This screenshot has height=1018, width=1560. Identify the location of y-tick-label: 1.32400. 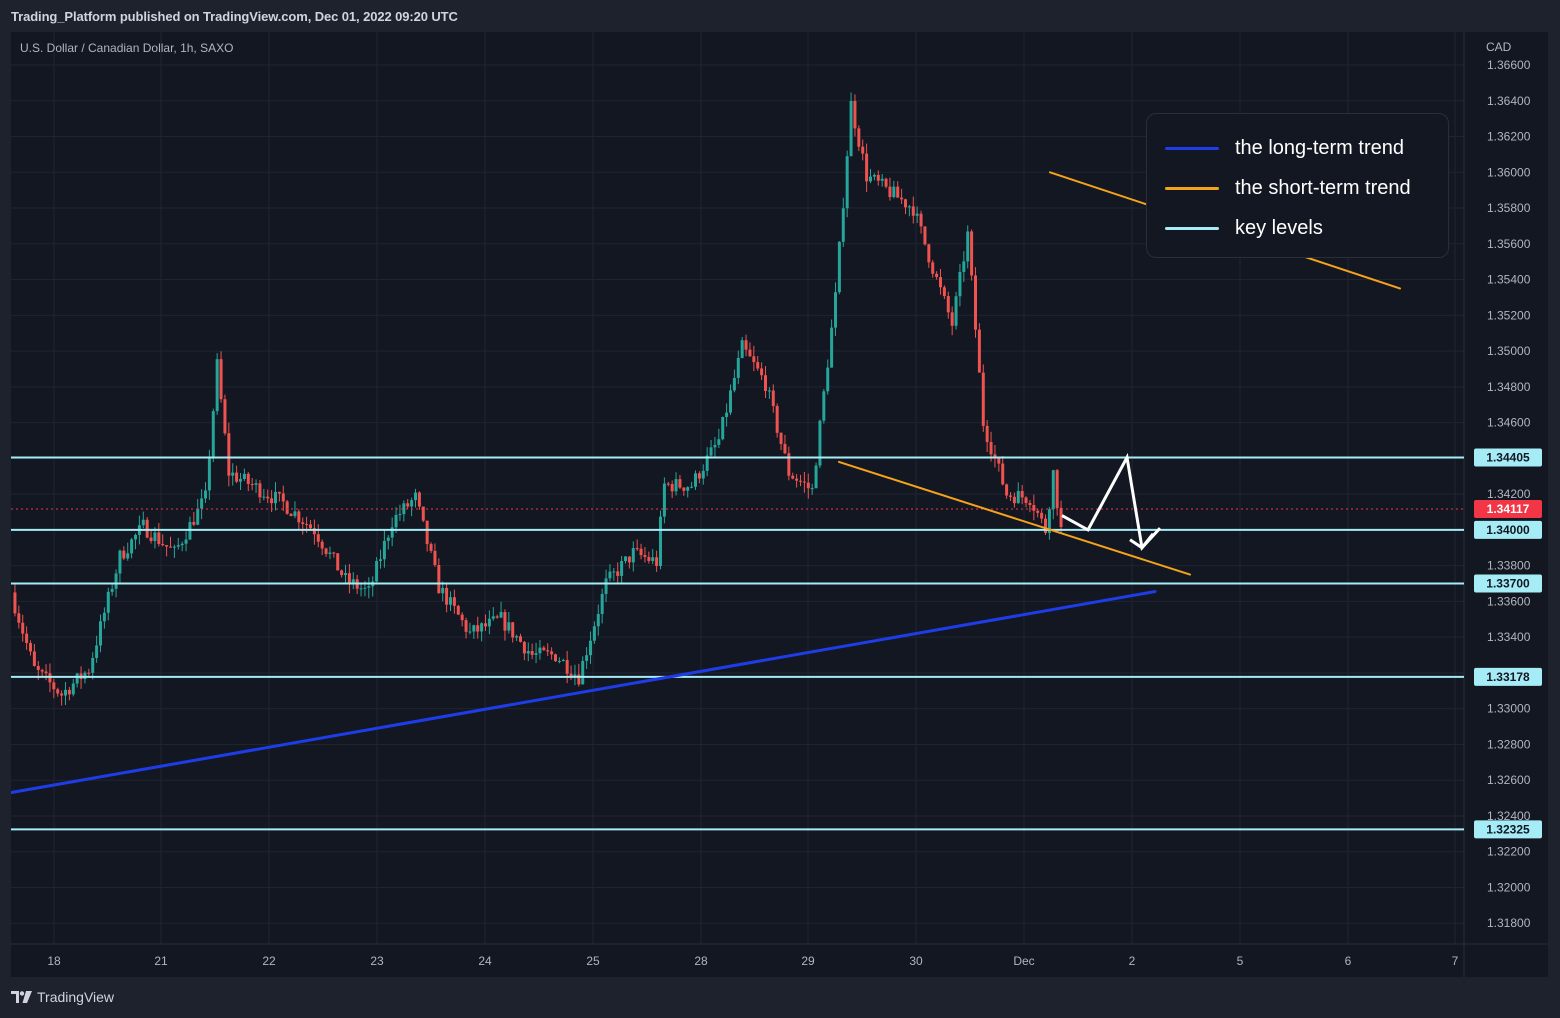
(1509, 816).